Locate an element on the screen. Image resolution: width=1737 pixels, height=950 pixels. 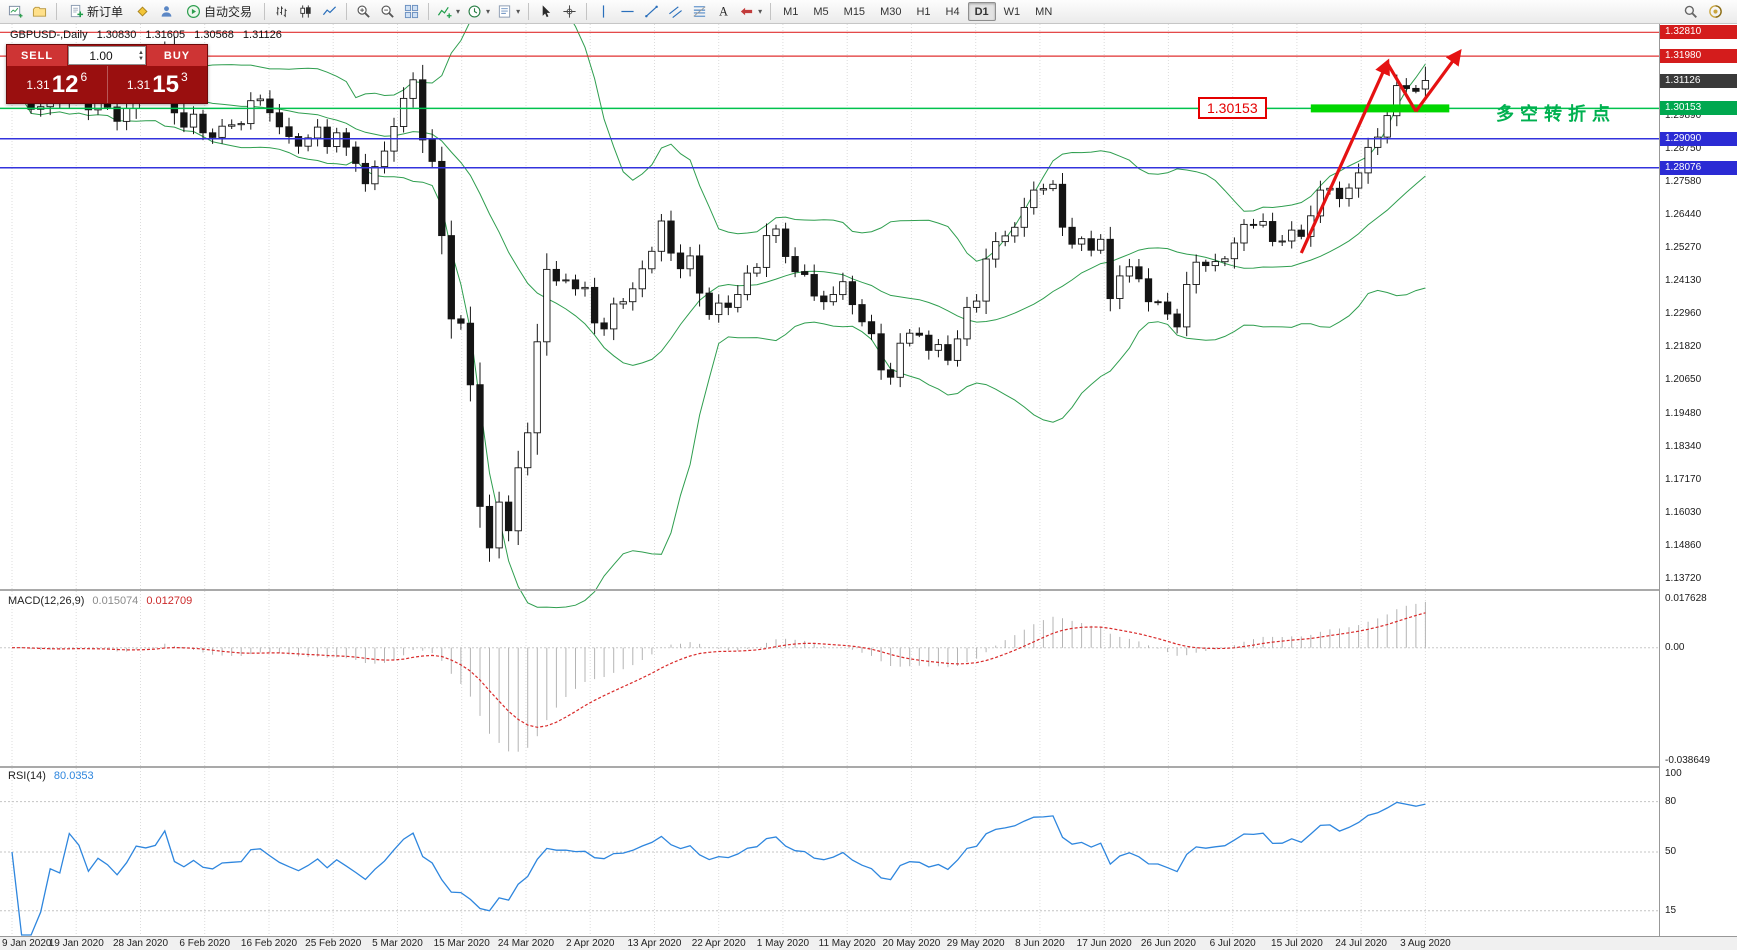
toolbar-cursor is located at coordinates (545, 11).